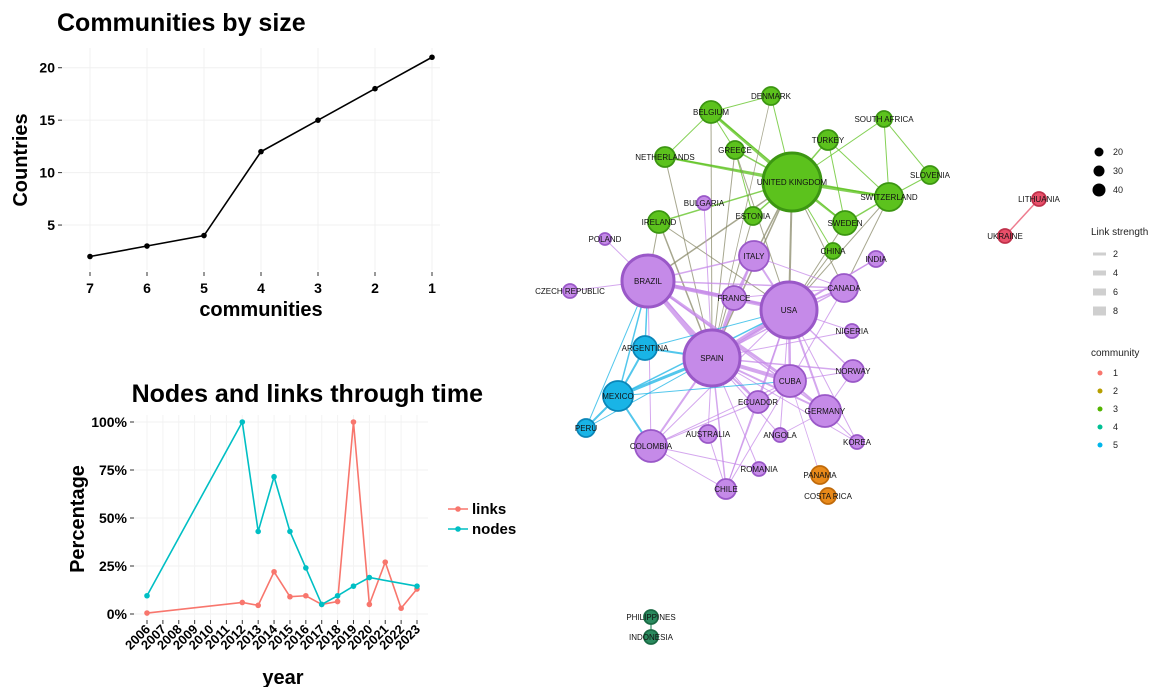 The width and height of the screenshot is (1158, 687). What do you see at coordinates (1118, 171) in the screenshot?
I see `size-legend-label: 30` at bounding box center [1118, 171].